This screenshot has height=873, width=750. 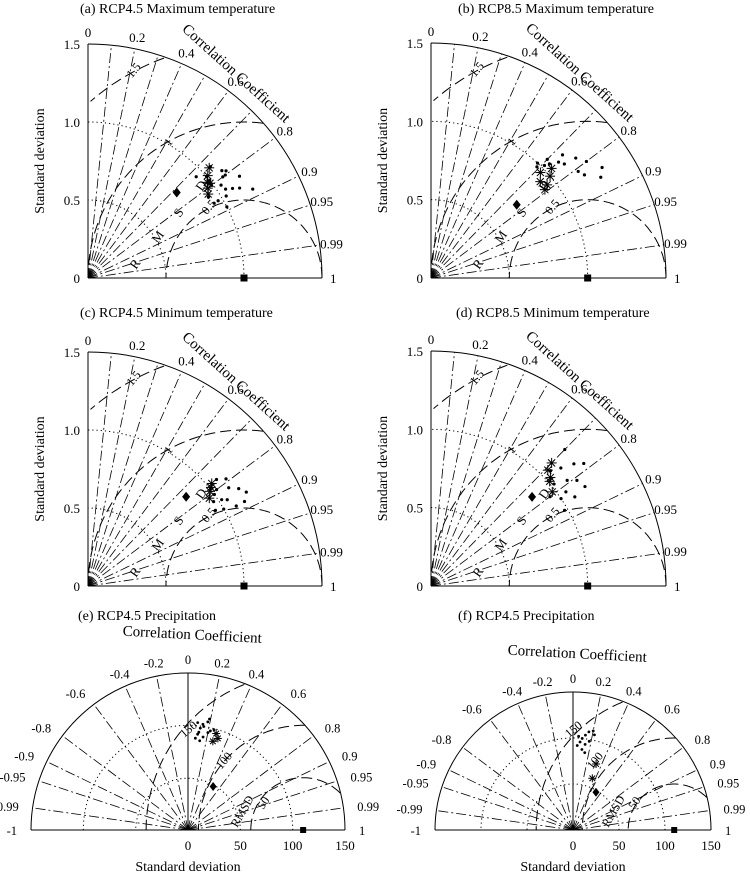 What do you see at coordinates (72, 508) in the screenshot?
I see `std-tick-label: 0.5` at bounding box center [72, 508].